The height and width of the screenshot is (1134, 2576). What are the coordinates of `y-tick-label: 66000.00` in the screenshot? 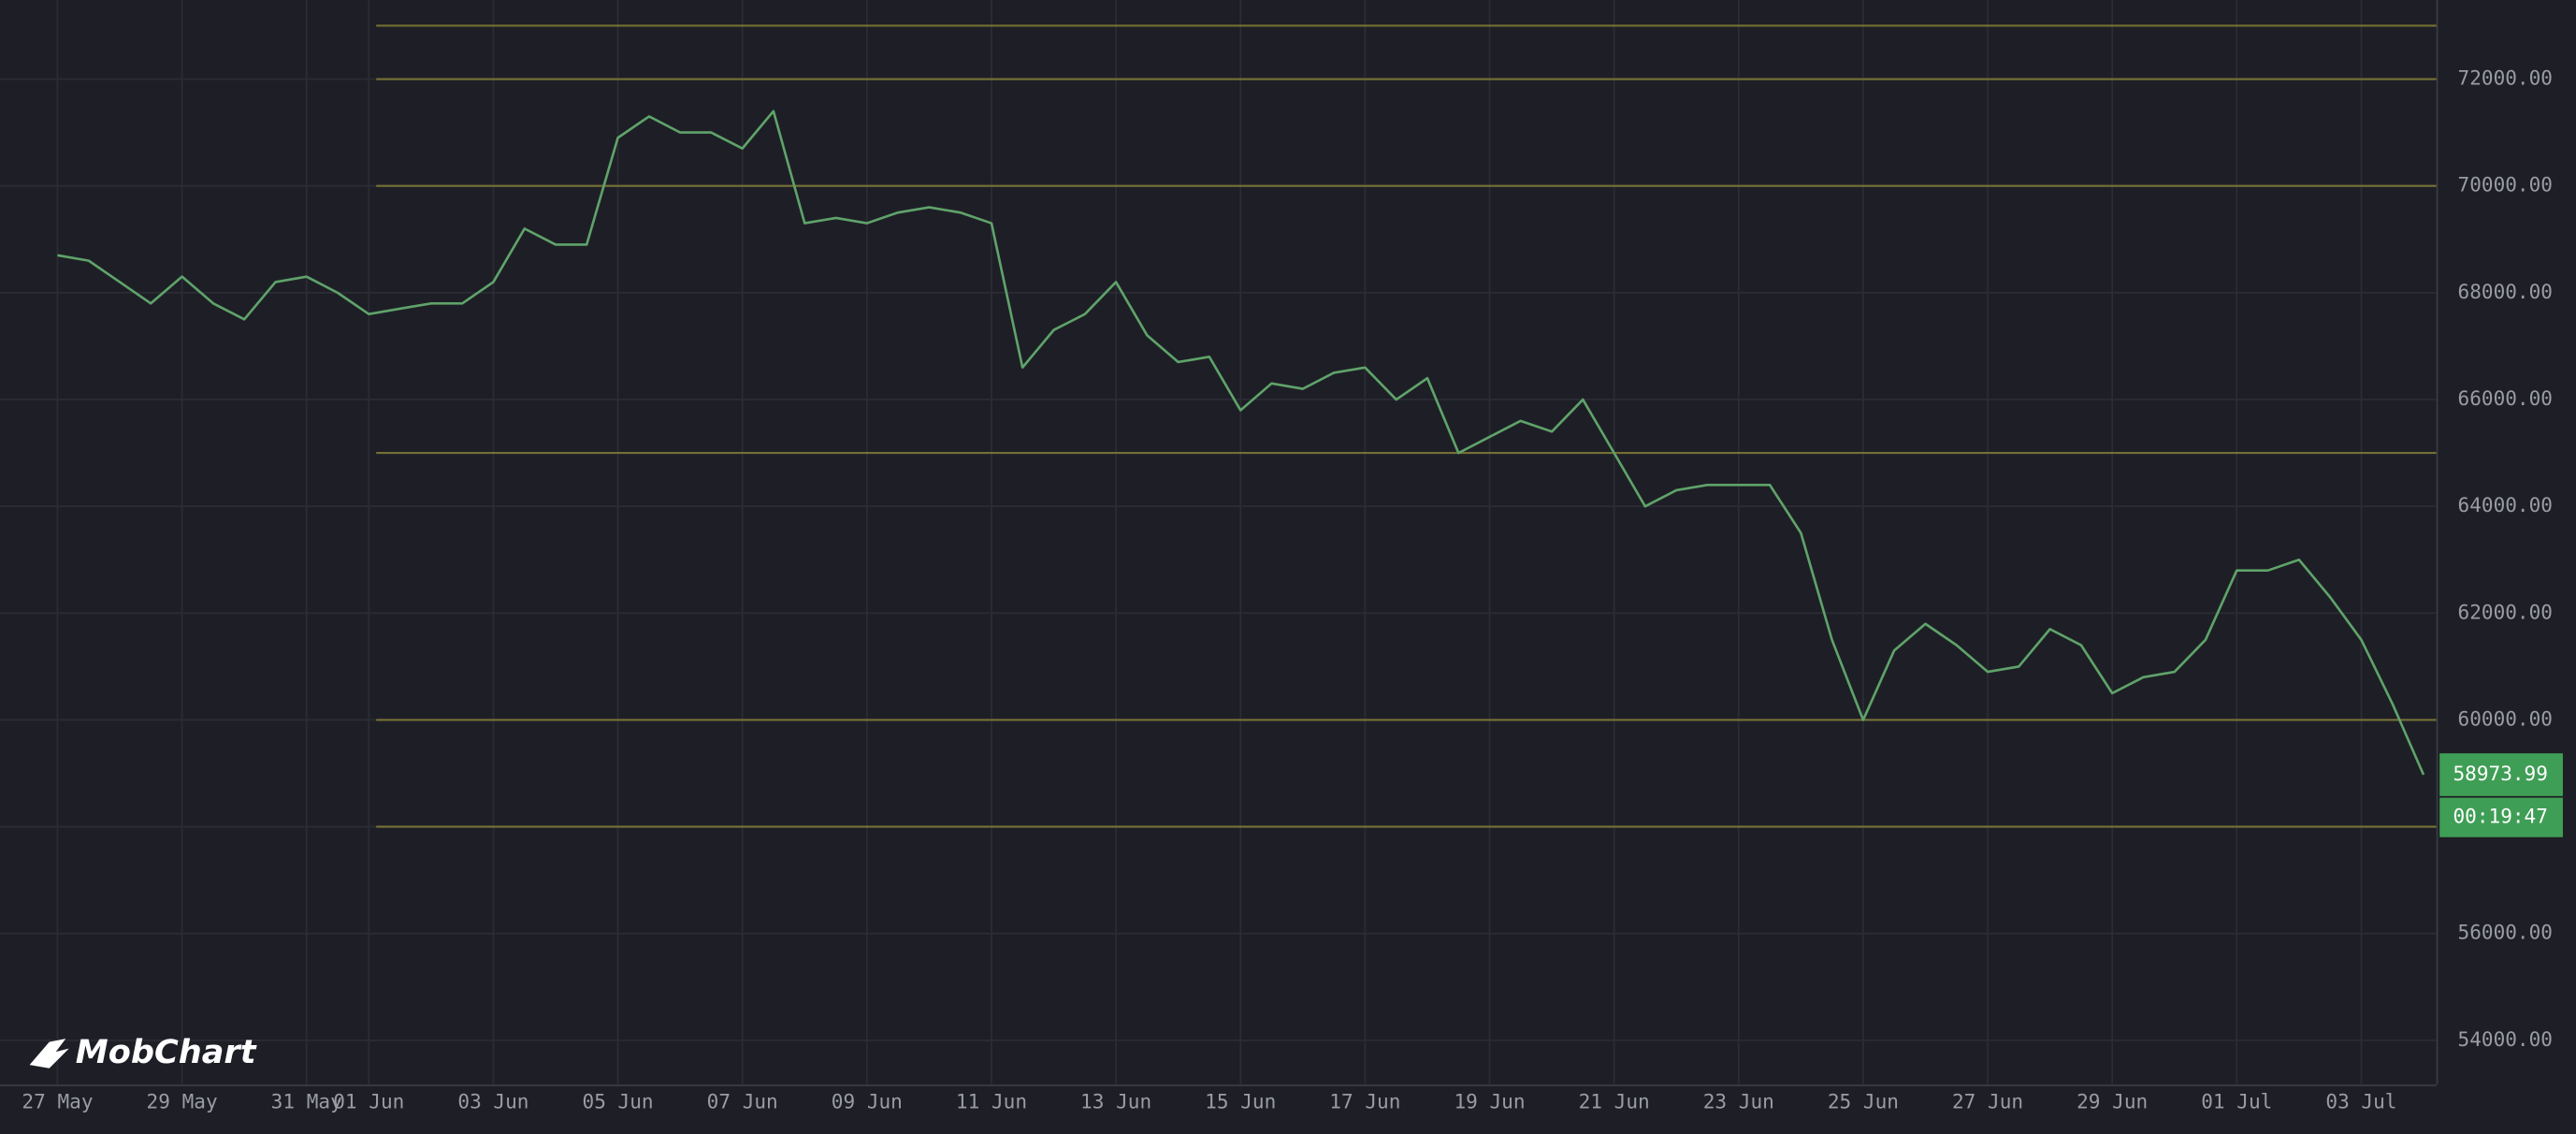 It's located at (2505, 398).